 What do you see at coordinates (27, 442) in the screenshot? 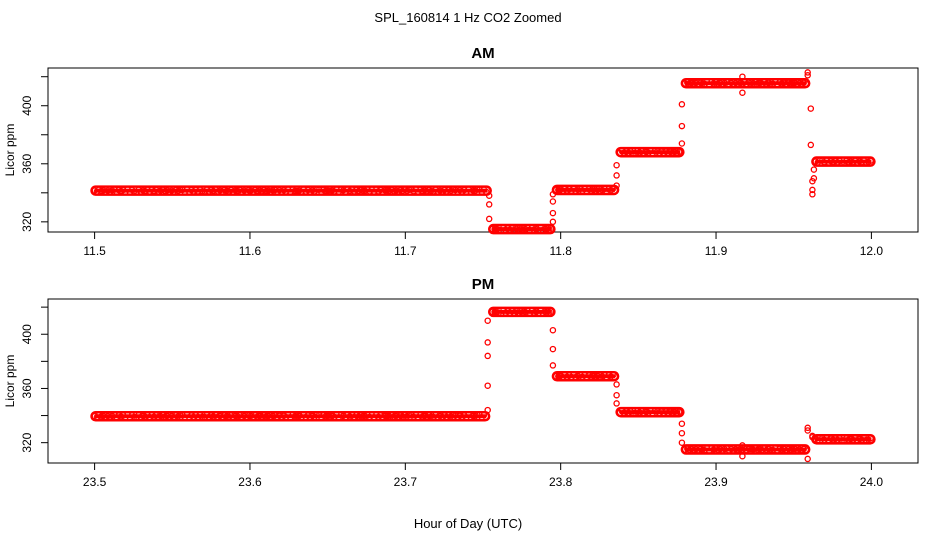
I see `pm-y-tick-label: 320` at bounding box center [27, 442].